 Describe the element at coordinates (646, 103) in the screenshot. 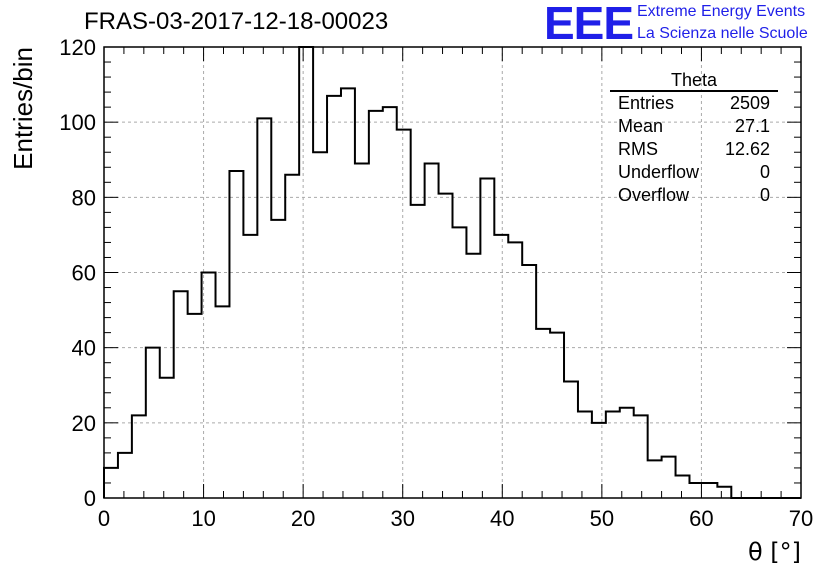

I see `stats-label: Entries` at that location.